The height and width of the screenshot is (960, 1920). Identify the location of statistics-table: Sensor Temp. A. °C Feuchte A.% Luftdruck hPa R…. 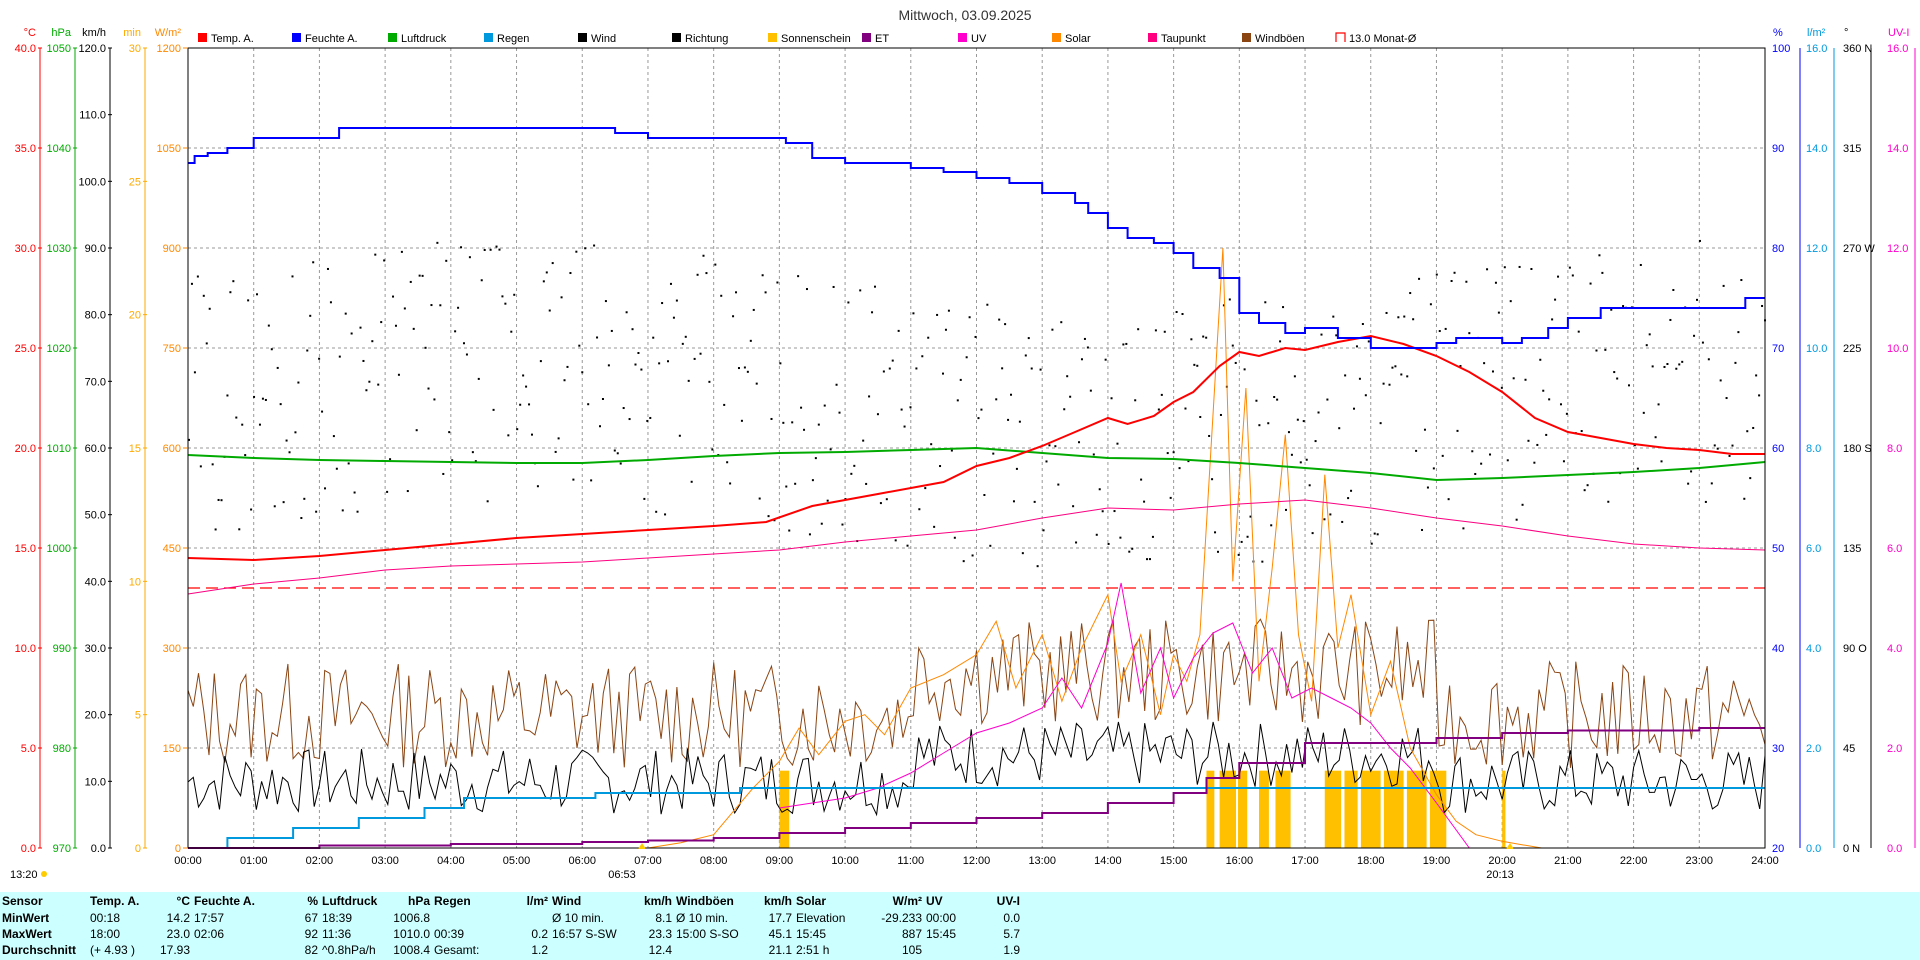
(511, 925).